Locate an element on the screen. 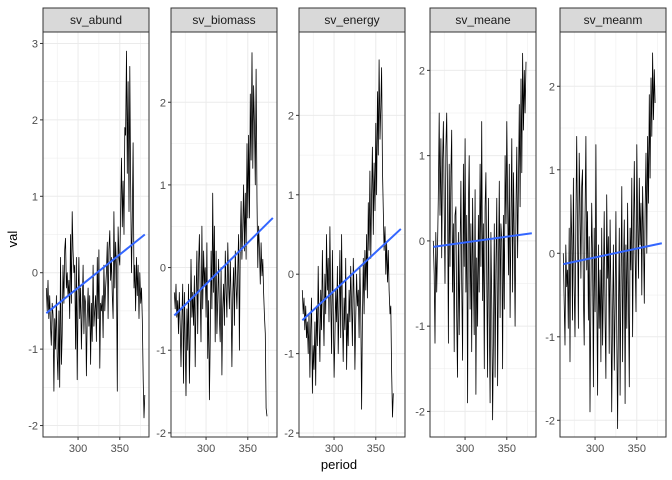 This screenshot has height=480, width=672. panel-background is located at coordinates (224, 234).